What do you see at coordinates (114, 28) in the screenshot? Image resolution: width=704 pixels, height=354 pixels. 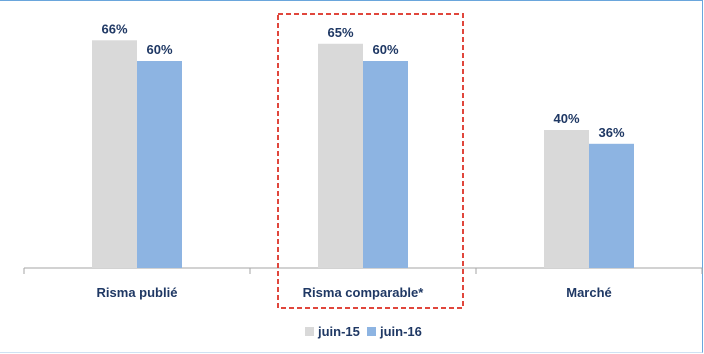 I see `data-label: 66%` at bounding box center [114, 28].